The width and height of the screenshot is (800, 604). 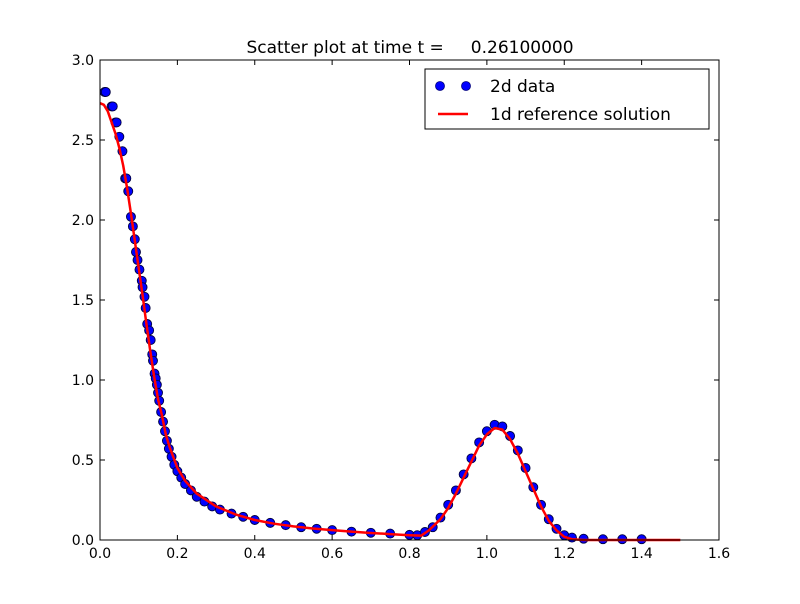 What do you see at coordinates (83, 221) in the screenshot?
I see `y-tick-label: 2.0` at bounding box center [83, 221].